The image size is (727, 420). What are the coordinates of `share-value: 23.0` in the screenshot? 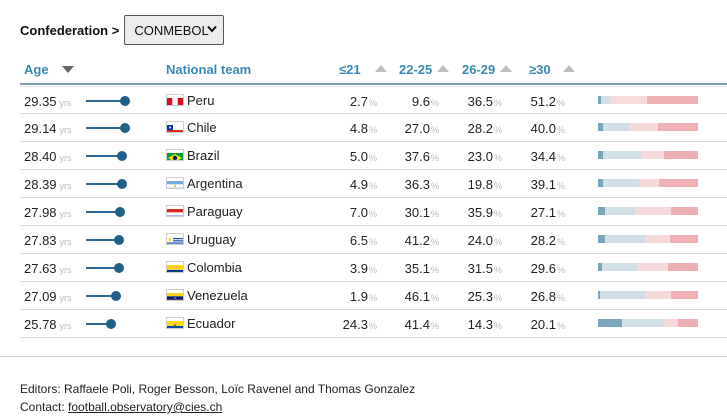 It's located at (480, 156).